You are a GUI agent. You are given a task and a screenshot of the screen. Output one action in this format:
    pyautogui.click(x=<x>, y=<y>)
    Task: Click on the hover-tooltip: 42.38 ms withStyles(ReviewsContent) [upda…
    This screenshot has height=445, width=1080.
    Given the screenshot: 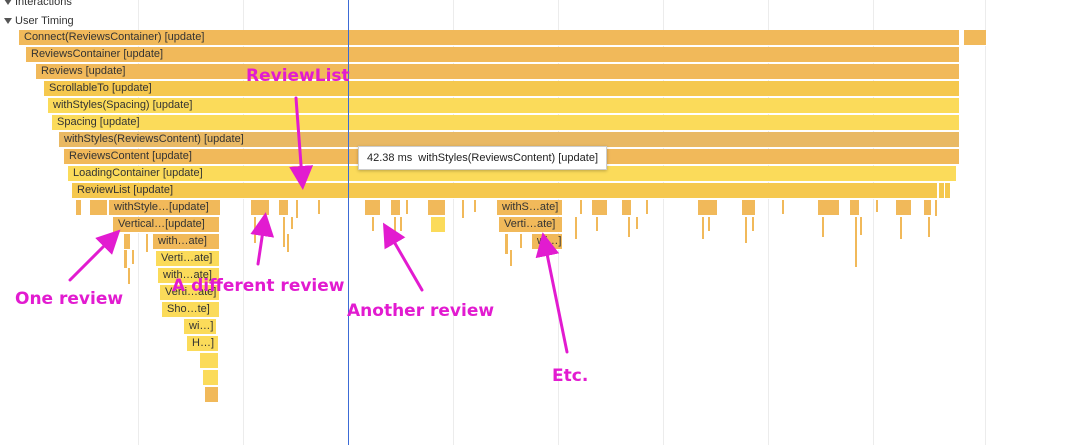 What is the action you would take?
    pyautogui.click(x=482, y=158)
    